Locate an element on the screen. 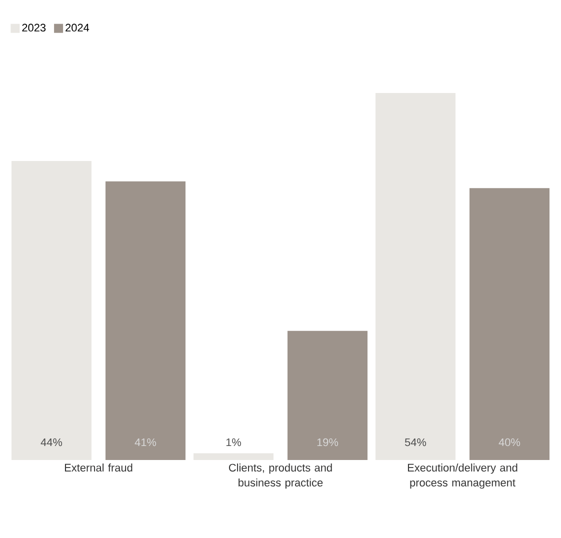 The width and height of the screenshot is (561, 538). x-tick-label: Execution/delivery and process management is located at coordinates (463, 476).